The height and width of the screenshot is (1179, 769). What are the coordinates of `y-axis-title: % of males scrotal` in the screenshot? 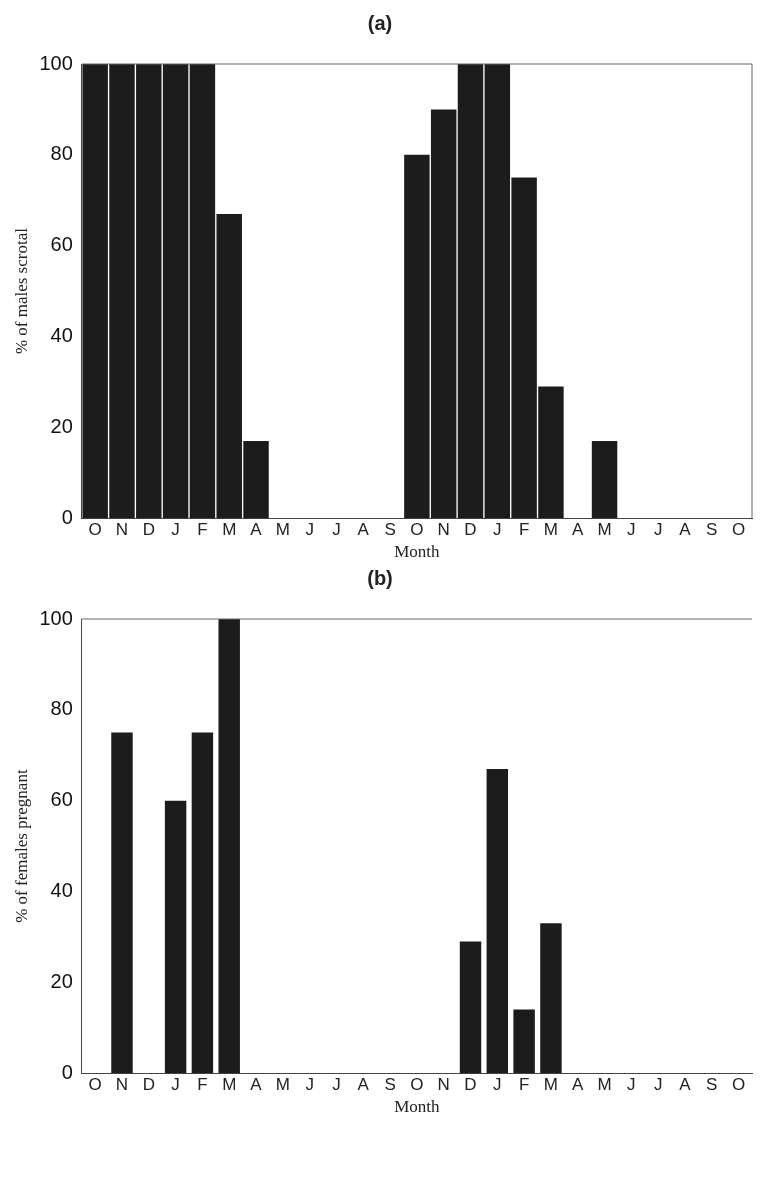 It's located at (21, 291).